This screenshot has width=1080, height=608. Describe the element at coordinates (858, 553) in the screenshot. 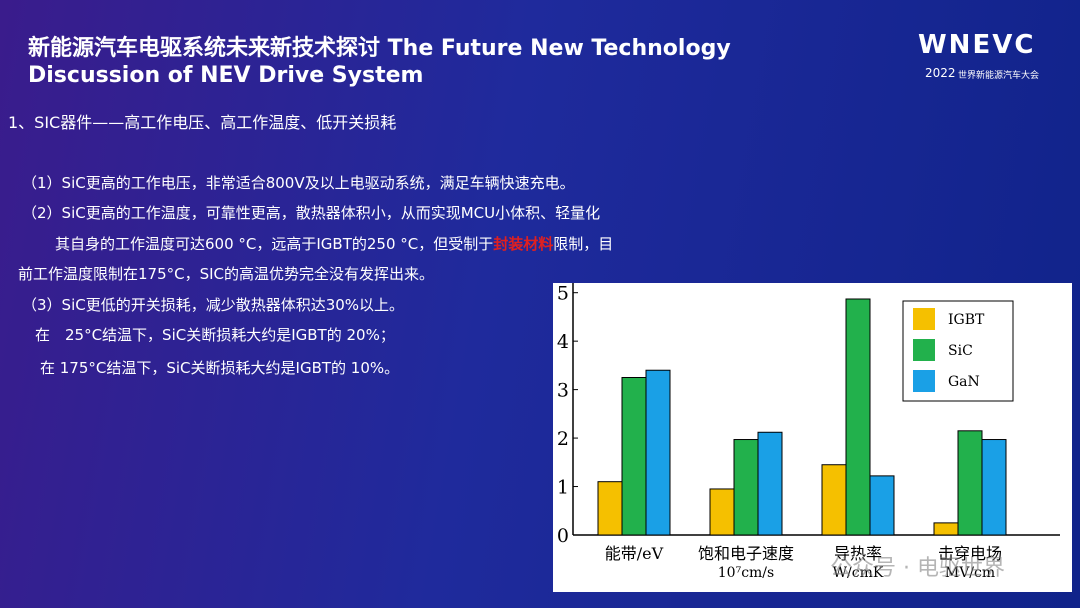

I see `x-tick-label: 导热率` at that location.